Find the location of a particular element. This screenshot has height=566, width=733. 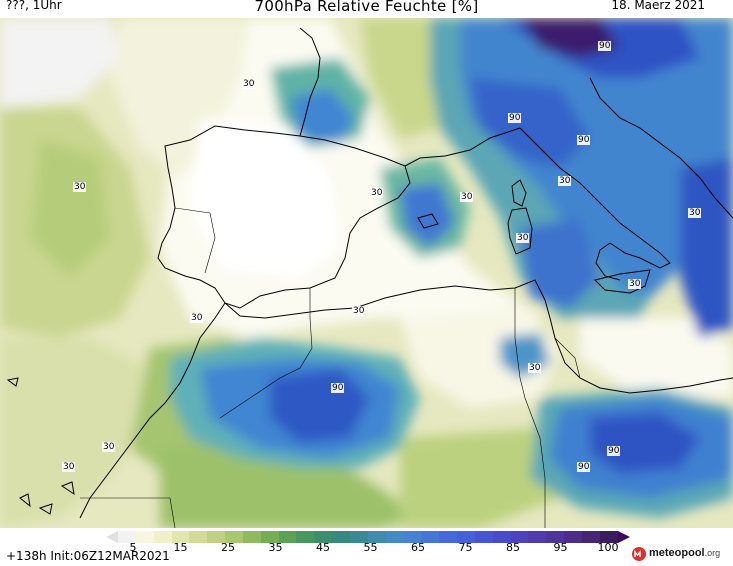

colorbar-tick-label: 85 is located at coordinates (513, 547).